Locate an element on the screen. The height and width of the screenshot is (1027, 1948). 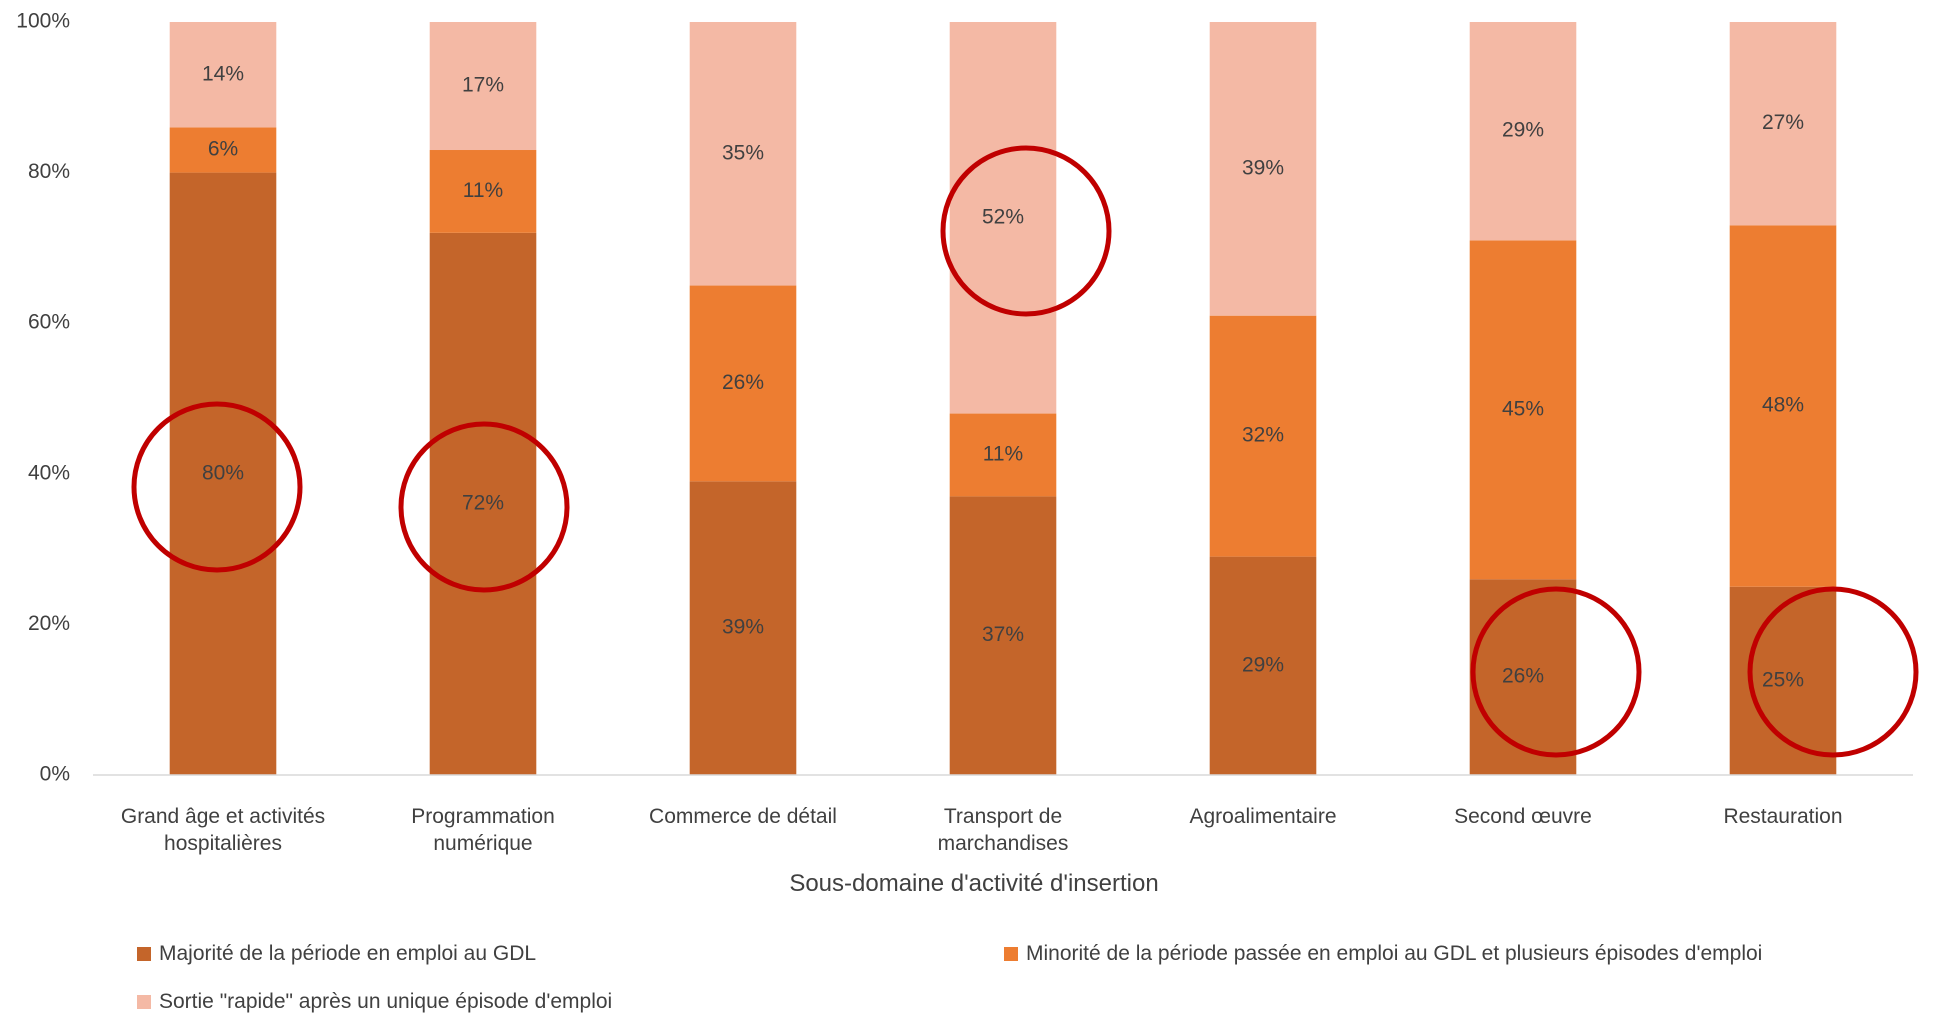
data-label: 17% is located at coordinates (483, 85).